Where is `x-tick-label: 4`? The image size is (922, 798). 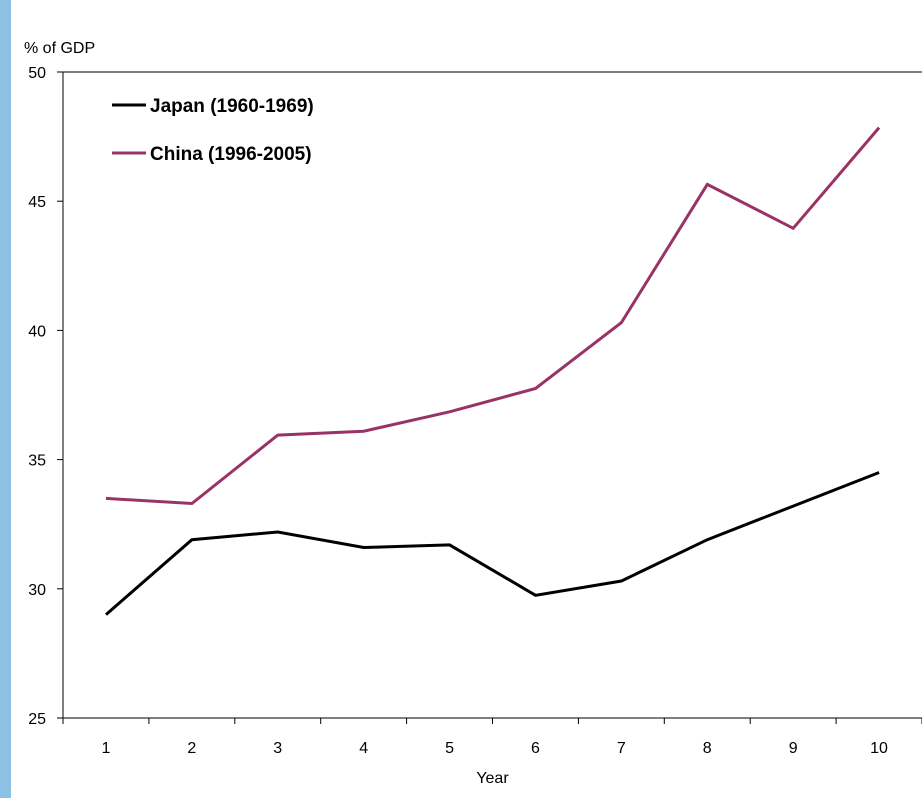 x-tick-label: 4 is located at coordinates (363, 748).